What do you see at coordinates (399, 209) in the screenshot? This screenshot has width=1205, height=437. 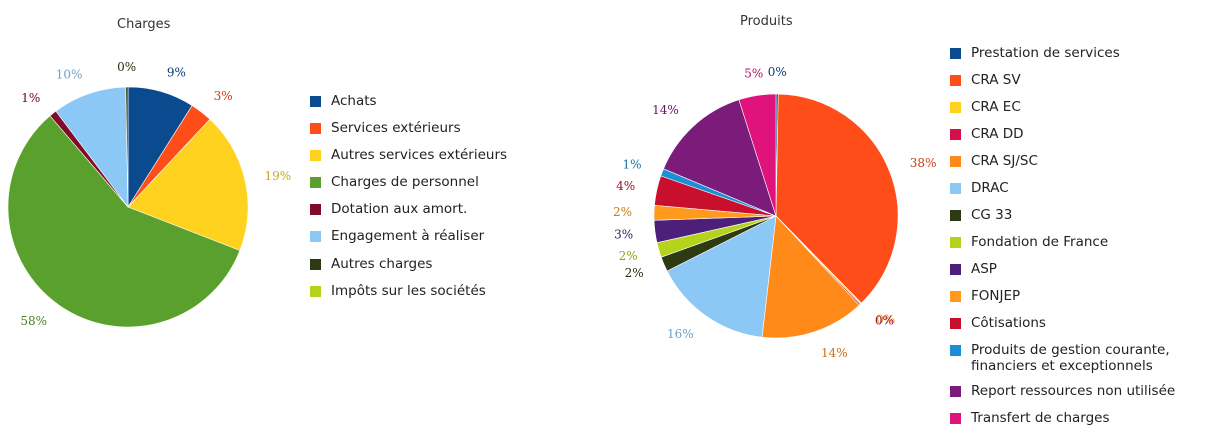 I see `legend-label: Dotation aux amort.` at bounding box center [399, 209].